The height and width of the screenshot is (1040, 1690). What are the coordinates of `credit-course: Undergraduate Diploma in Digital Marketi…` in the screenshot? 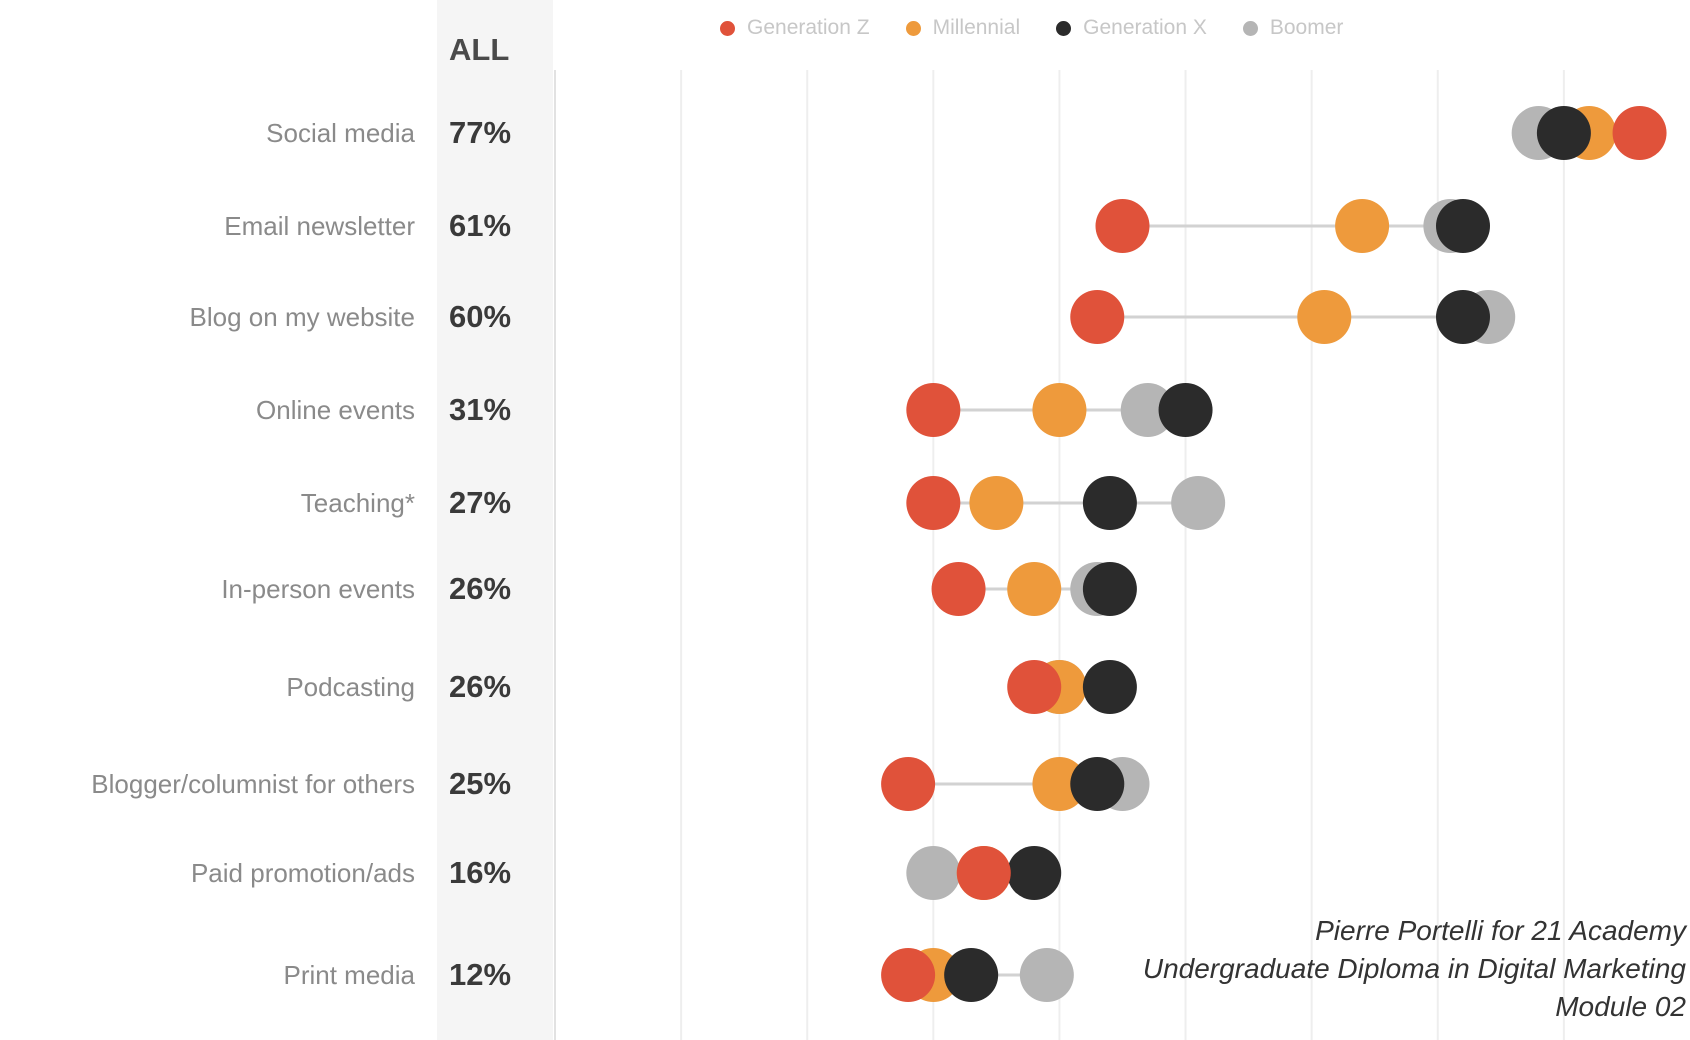 It's located at (1414, 968).